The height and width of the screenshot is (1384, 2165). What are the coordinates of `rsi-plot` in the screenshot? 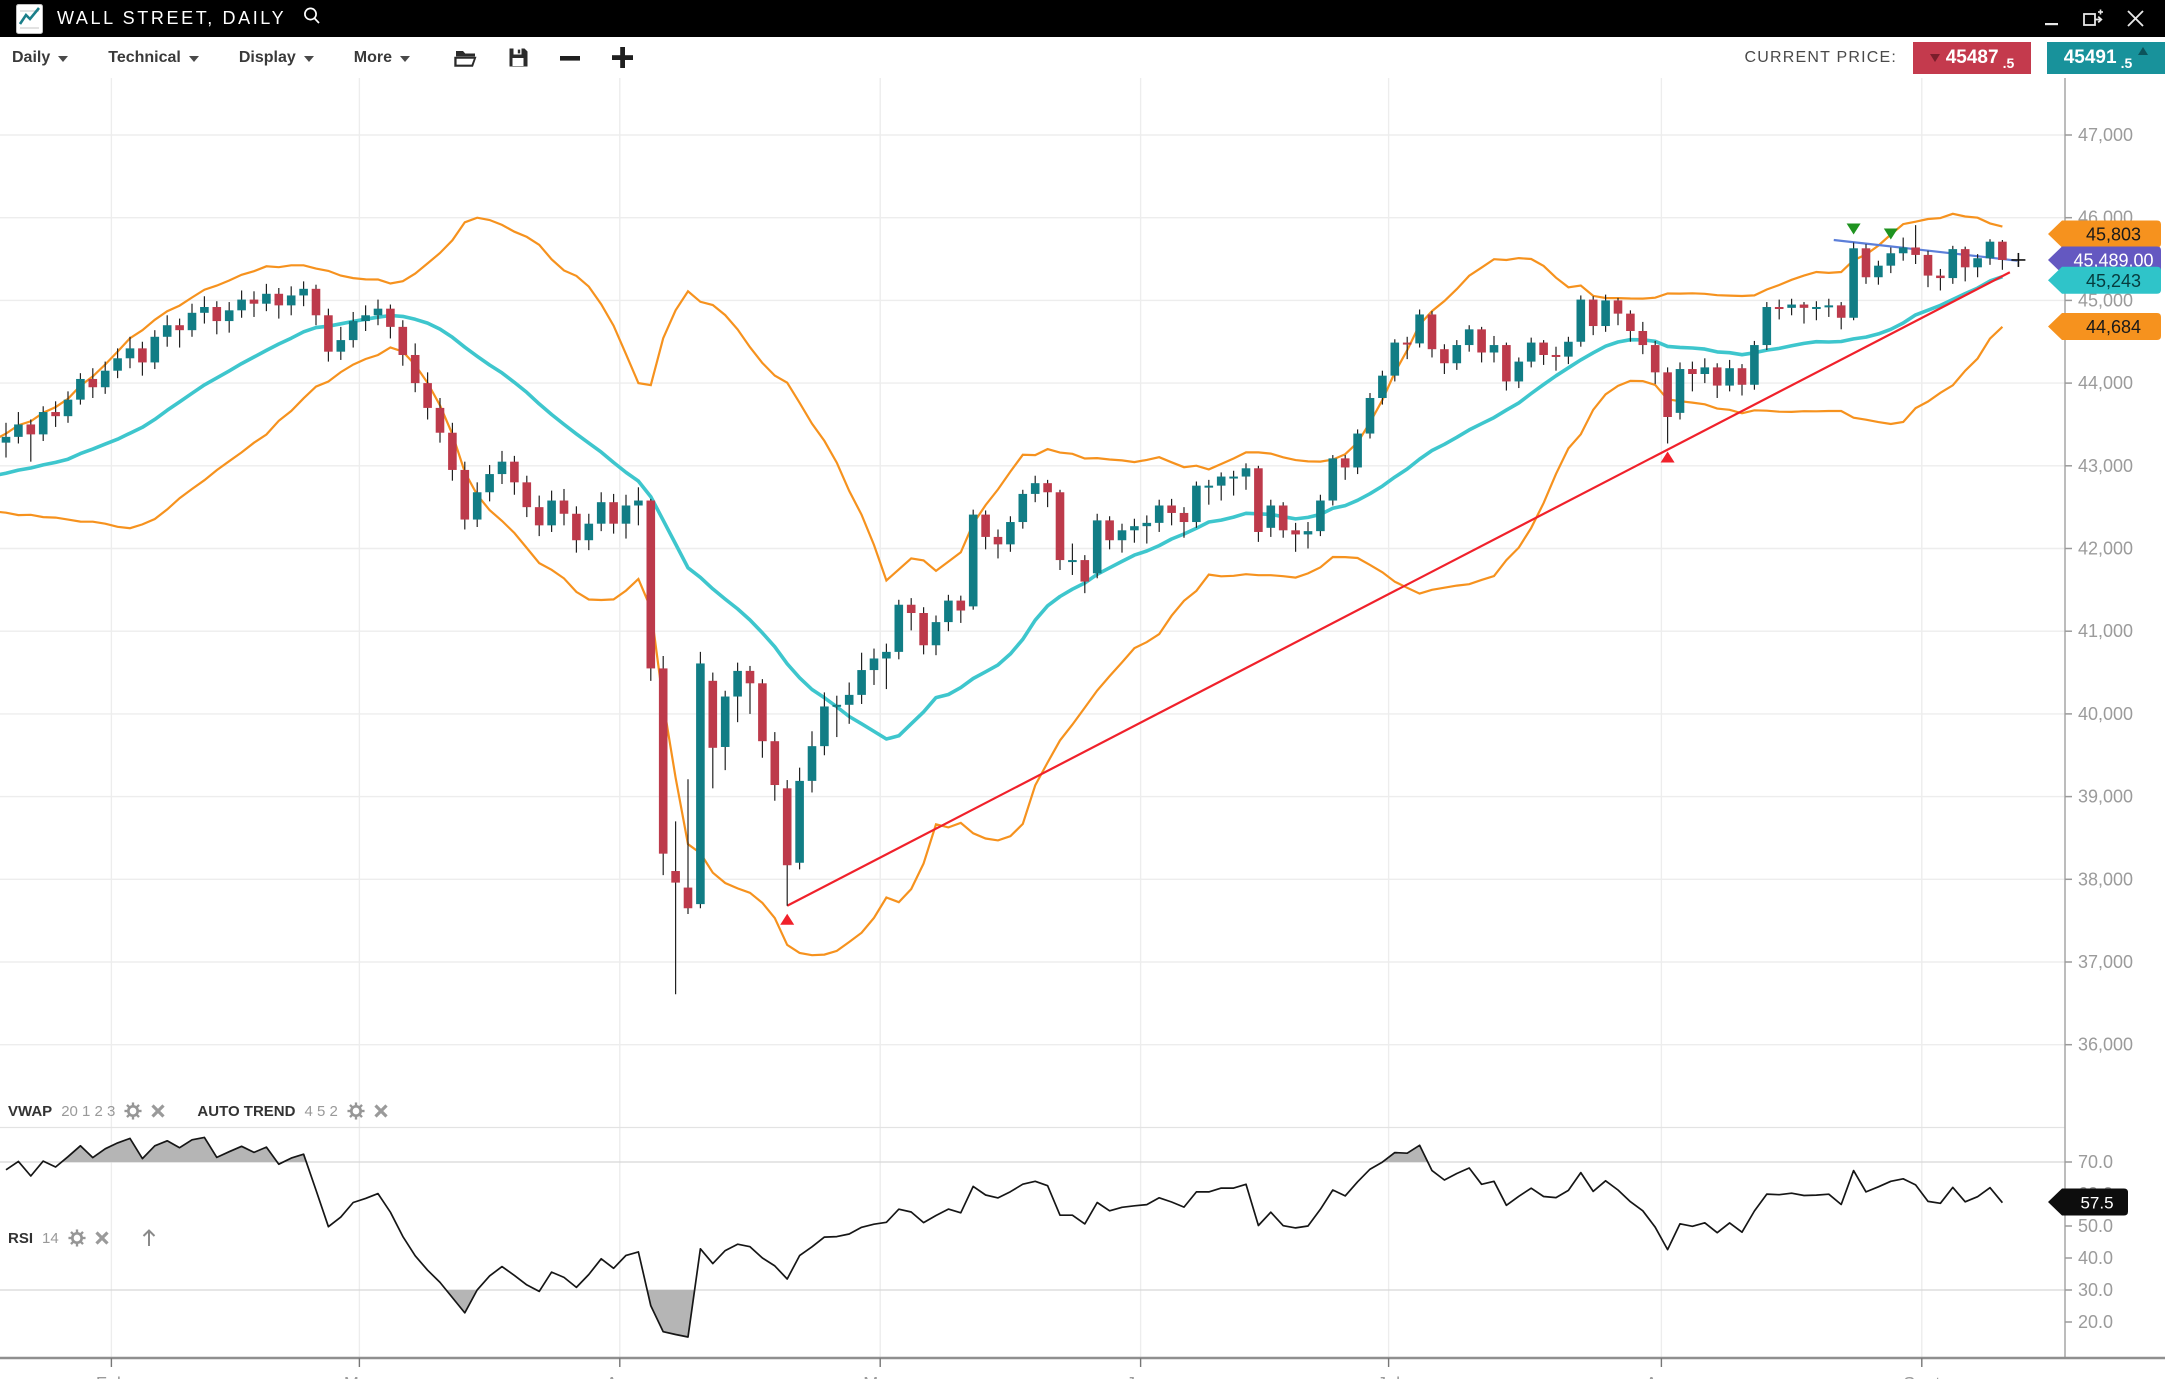 It's located at (1004, 1237).